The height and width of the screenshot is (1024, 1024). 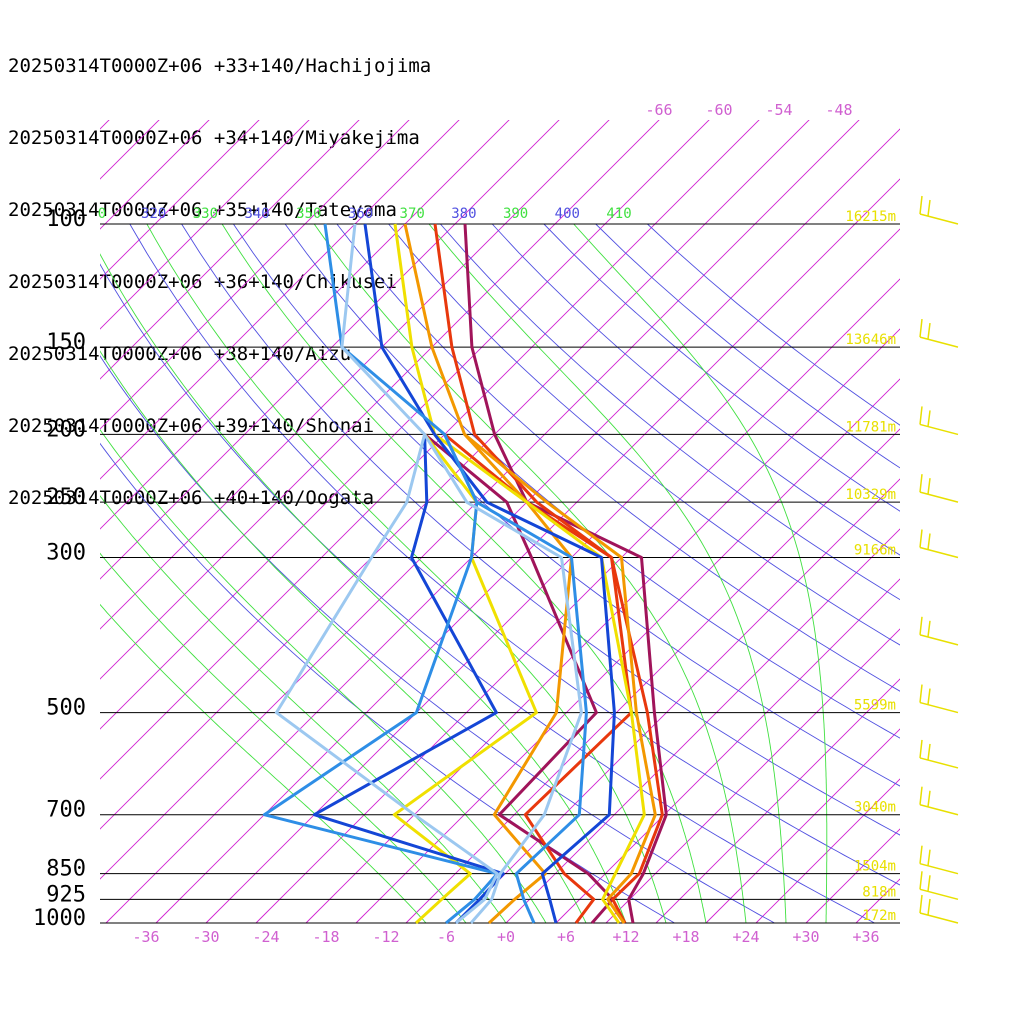 I want to click on temperature-tick-label: +12, so click(x=625, y=937).